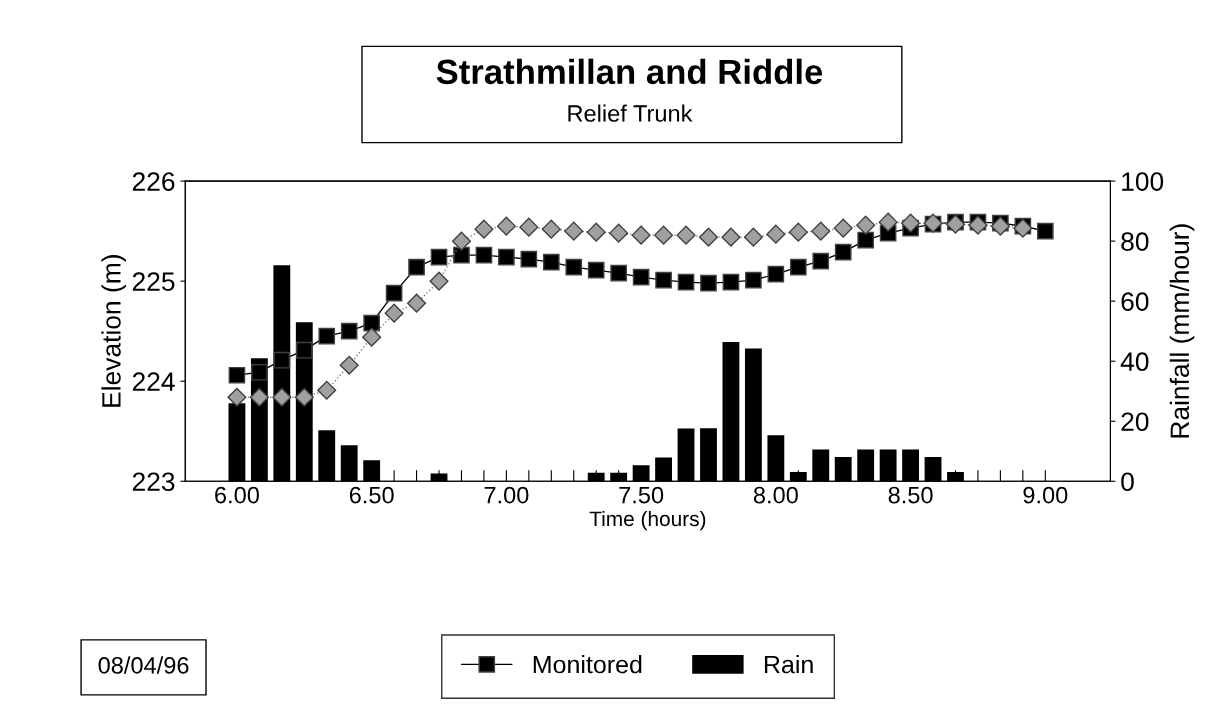  What do you see at coordinates (153, 281) in the screenshot?
I see `y-tick-label: 225` at bounding box center [153, 281].